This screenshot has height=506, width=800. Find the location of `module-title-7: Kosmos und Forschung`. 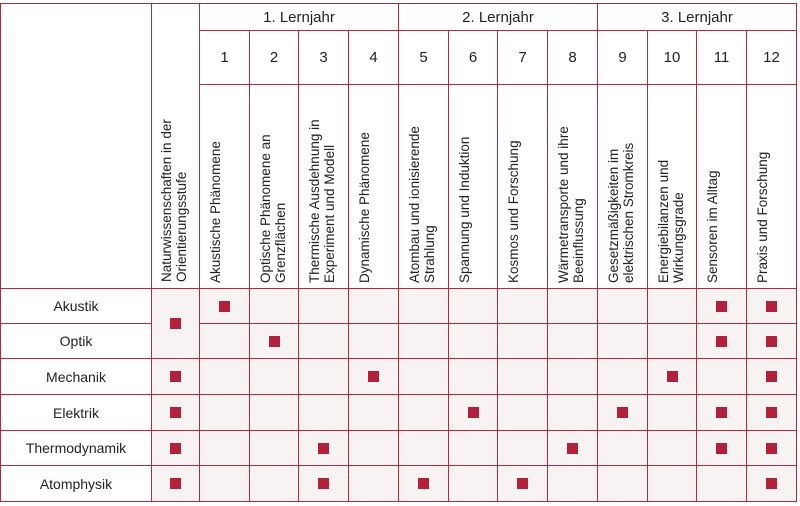

module-title-7: Kosmos und Forschung is located at coordinates (513, 211).